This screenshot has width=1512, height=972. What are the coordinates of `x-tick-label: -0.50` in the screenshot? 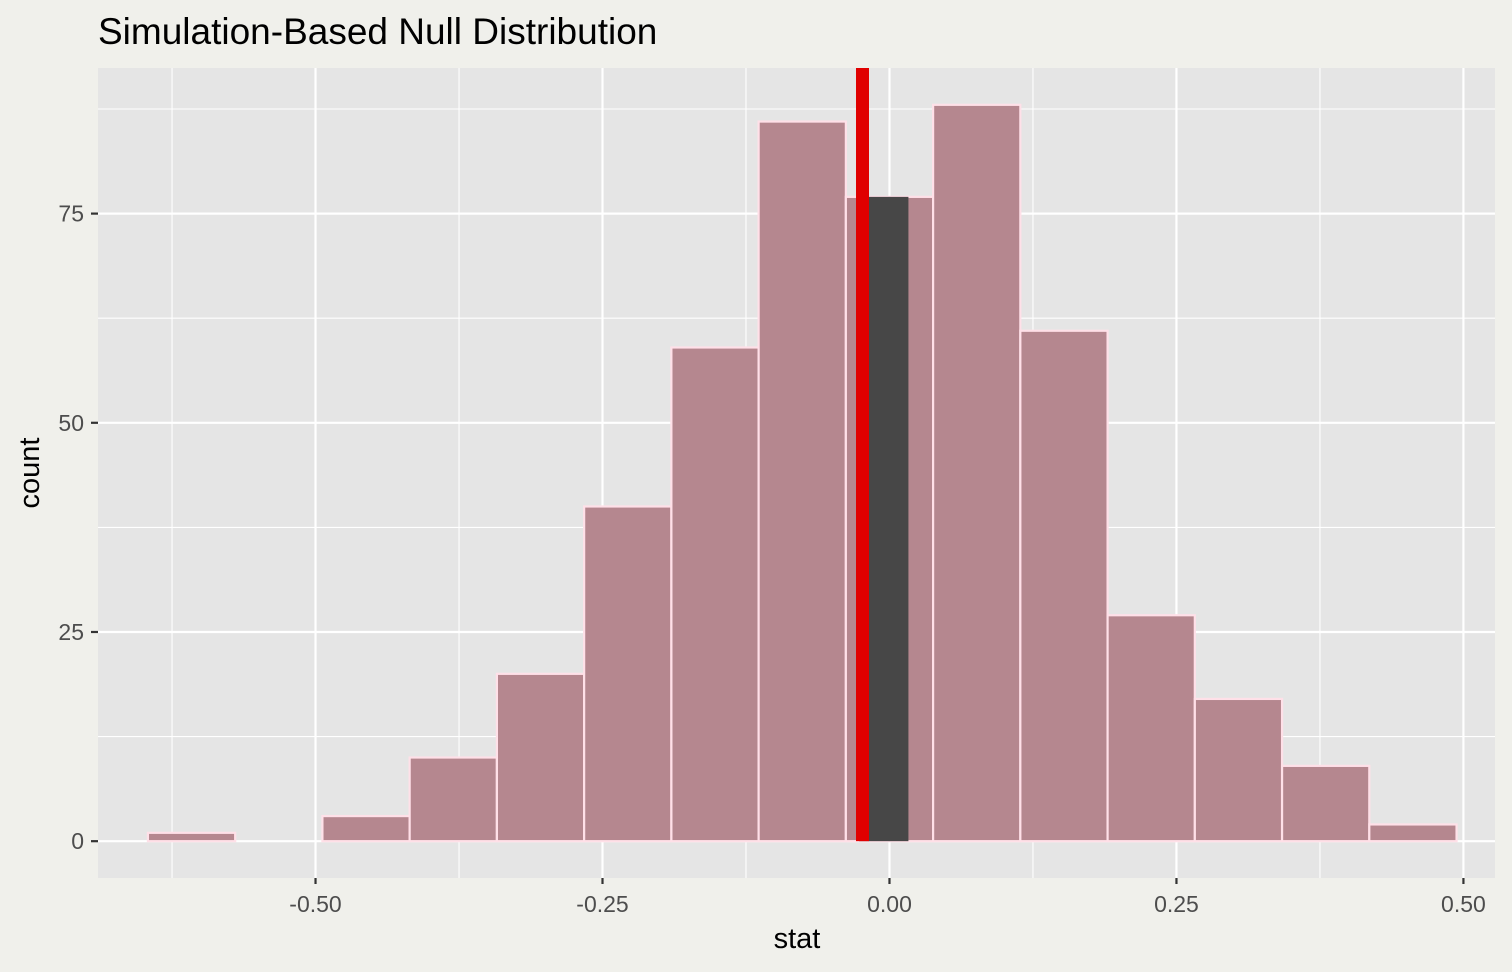 It's located at (315, 904).